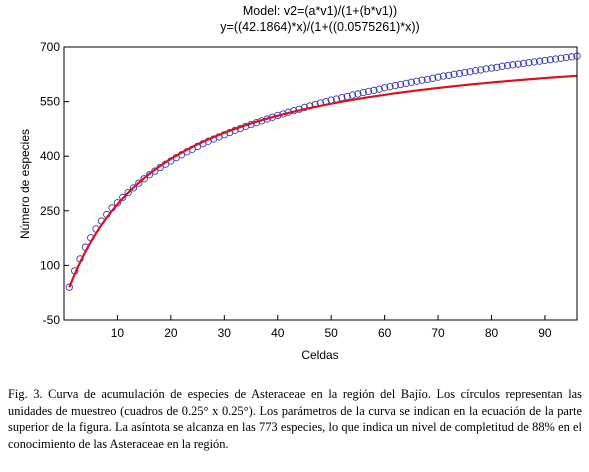 The height and width of the screenshot is (472, 589). I want to click on x-tick-label: 60, so click(385, 333).